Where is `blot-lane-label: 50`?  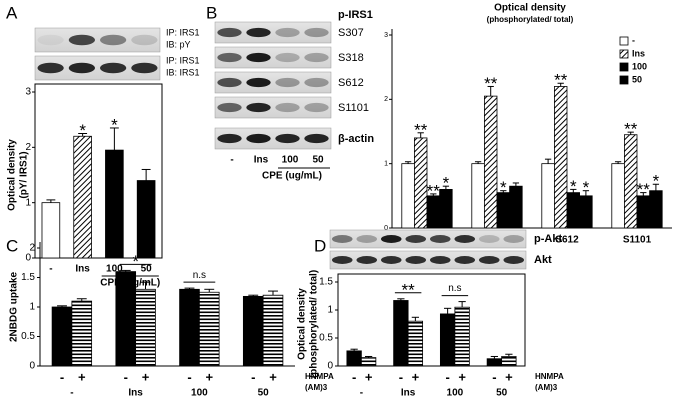 blot-lane-label: 50 is located at coordinates (318, 160).